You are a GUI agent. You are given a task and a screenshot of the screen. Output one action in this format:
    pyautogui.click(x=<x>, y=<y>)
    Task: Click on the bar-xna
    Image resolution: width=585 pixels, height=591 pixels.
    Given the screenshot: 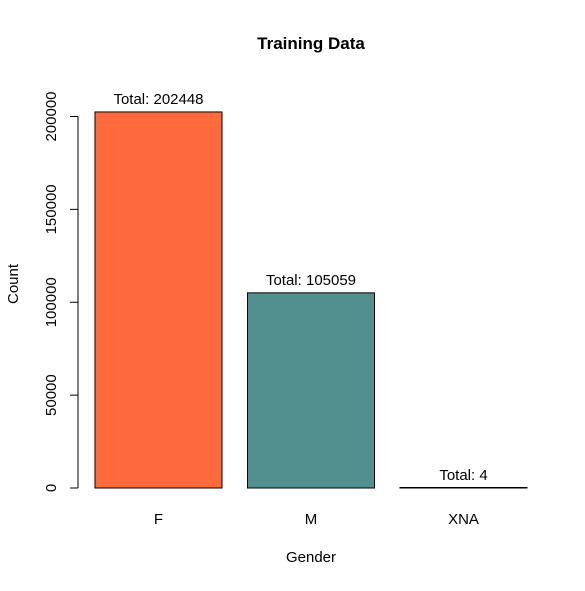 What is the action you would take?
    pyautogui.click(x=463, y=488)
    